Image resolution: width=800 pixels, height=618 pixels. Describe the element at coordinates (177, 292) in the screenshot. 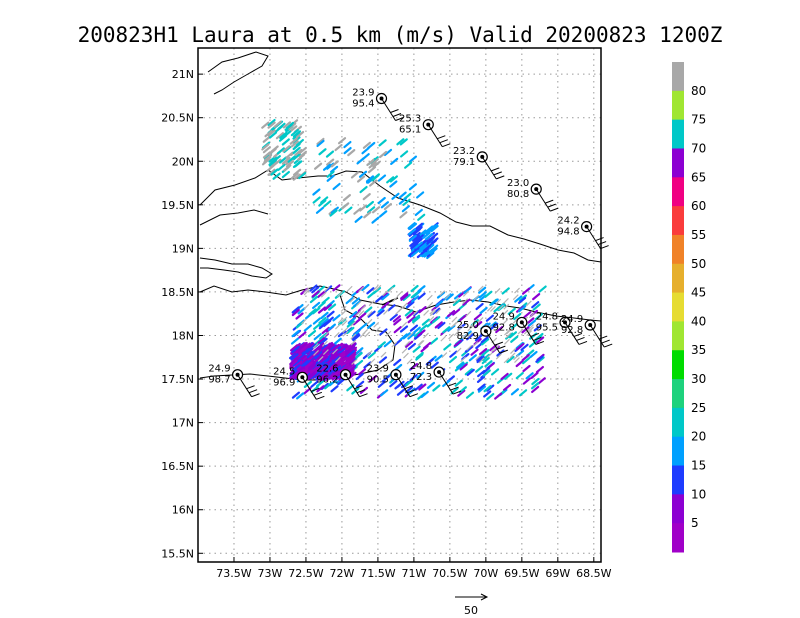

I see `lat-tick-label: 18.5N` at that location.